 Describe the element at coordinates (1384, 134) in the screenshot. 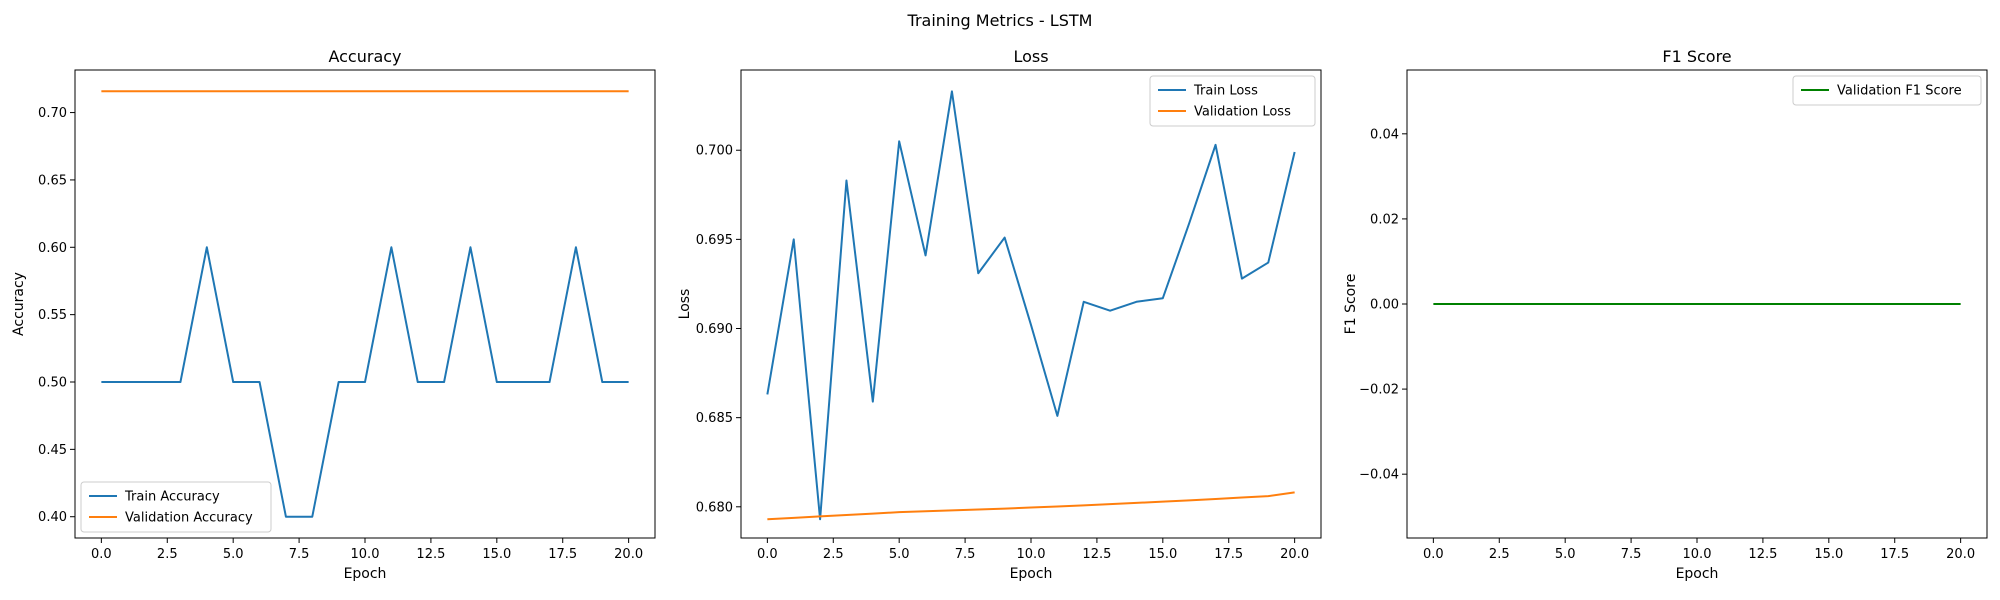

I see `y-tick-label: 0.04` at that location.